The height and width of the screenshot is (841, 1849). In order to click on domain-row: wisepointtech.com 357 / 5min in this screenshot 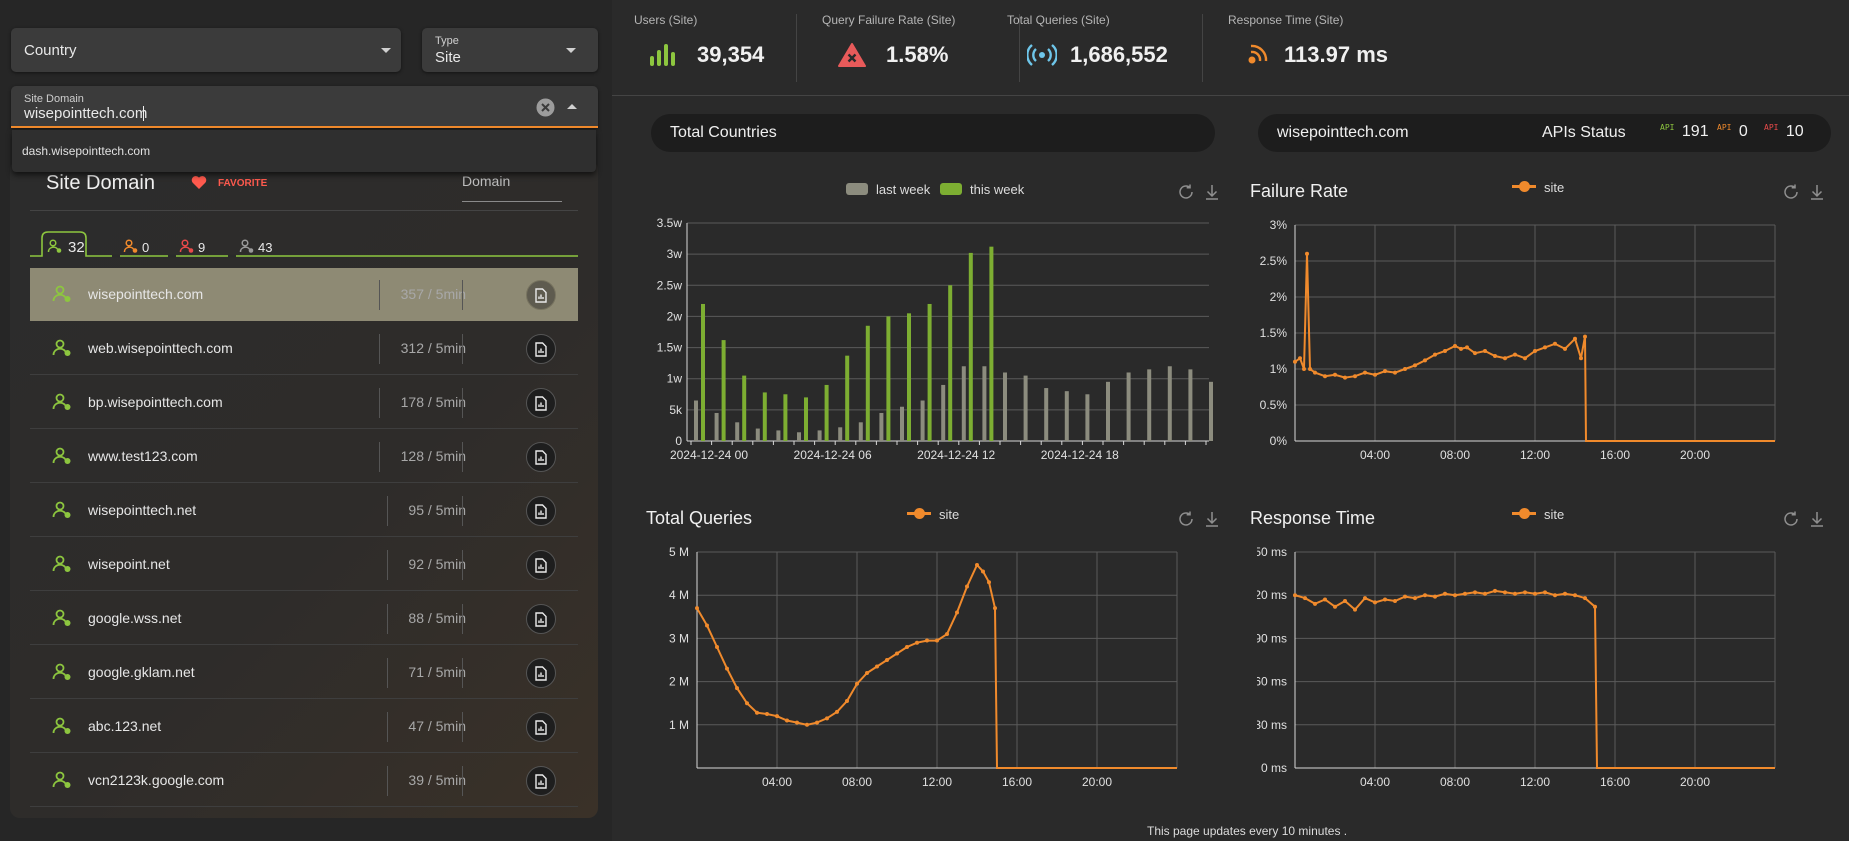, I will do `click(304, 294)`.